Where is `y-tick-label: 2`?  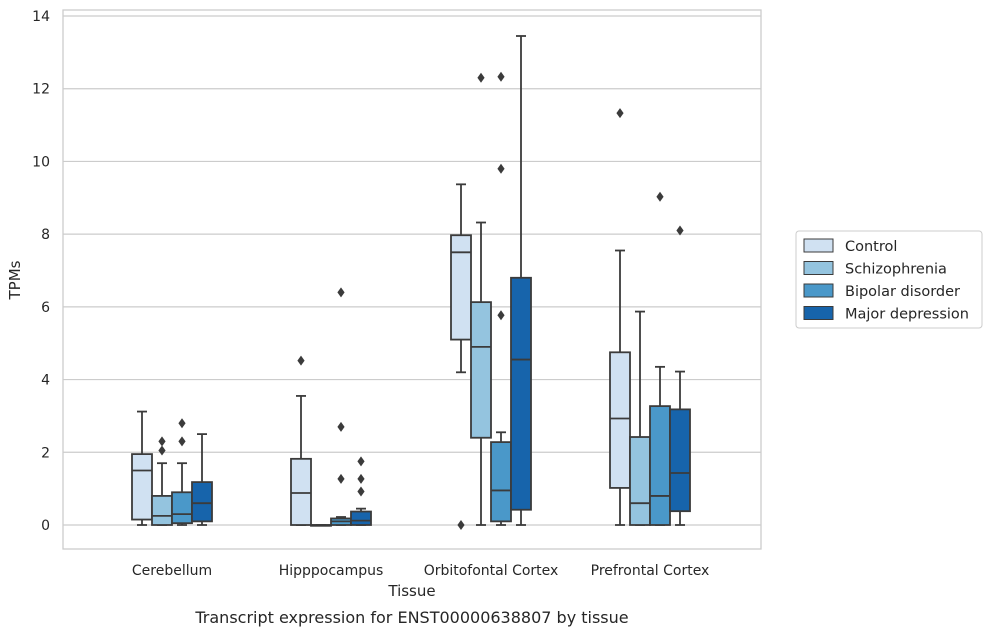 y-tick-label: 2 is located at coordinates (45, 453).